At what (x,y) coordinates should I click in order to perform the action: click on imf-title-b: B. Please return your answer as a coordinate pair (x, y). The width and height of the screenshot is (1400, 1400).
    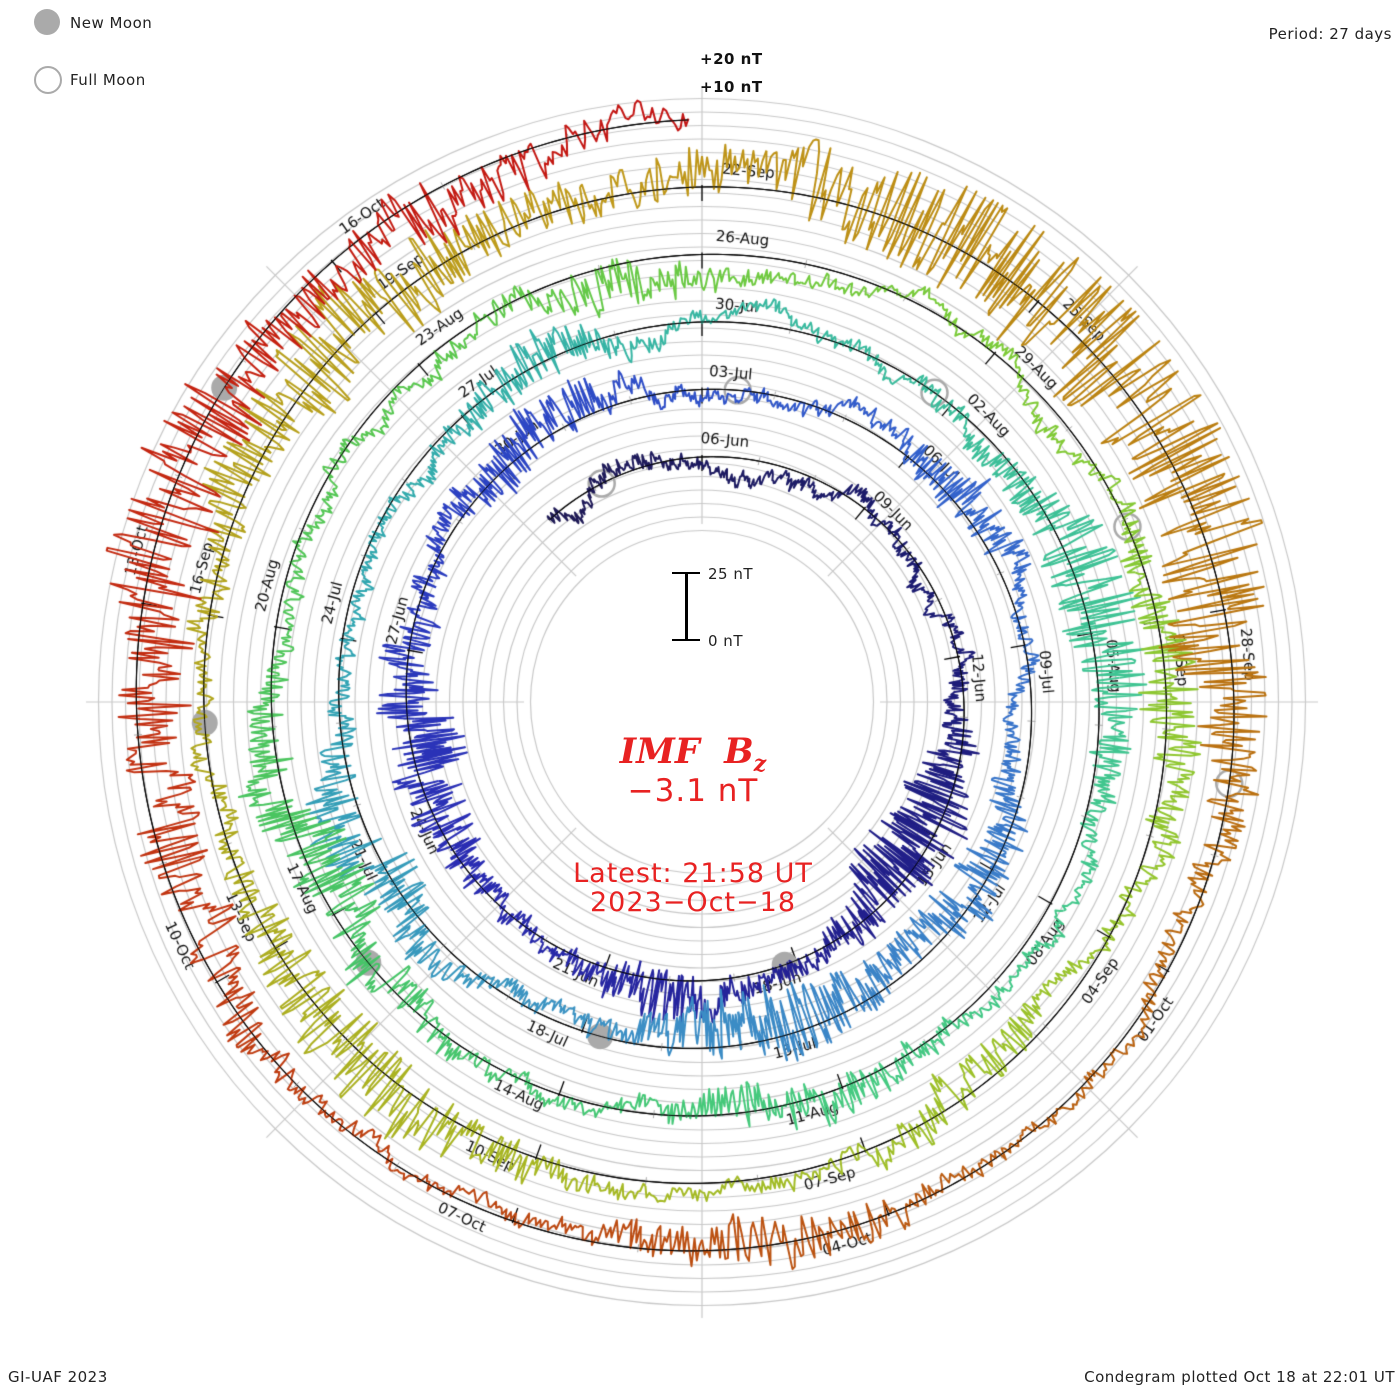
    Looking at the image, I should click on (739, 751).